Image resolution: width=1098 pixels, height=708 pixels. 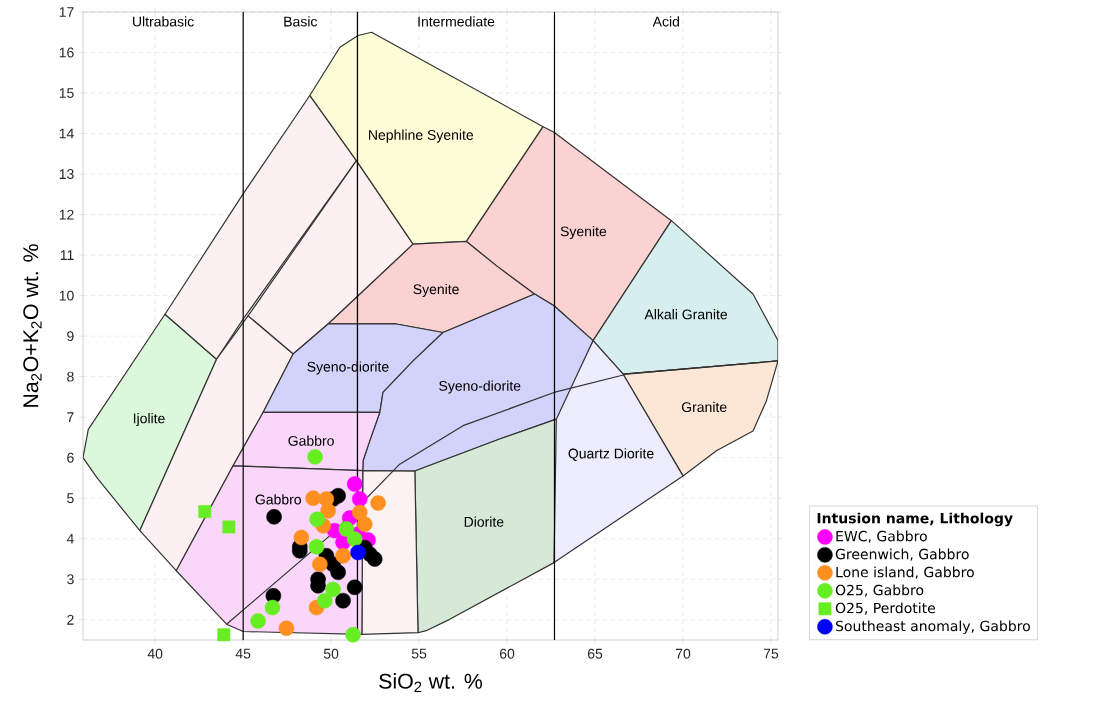 I want to click on legend-title: Intusion name, Lithology, so click(x=915, y=519).